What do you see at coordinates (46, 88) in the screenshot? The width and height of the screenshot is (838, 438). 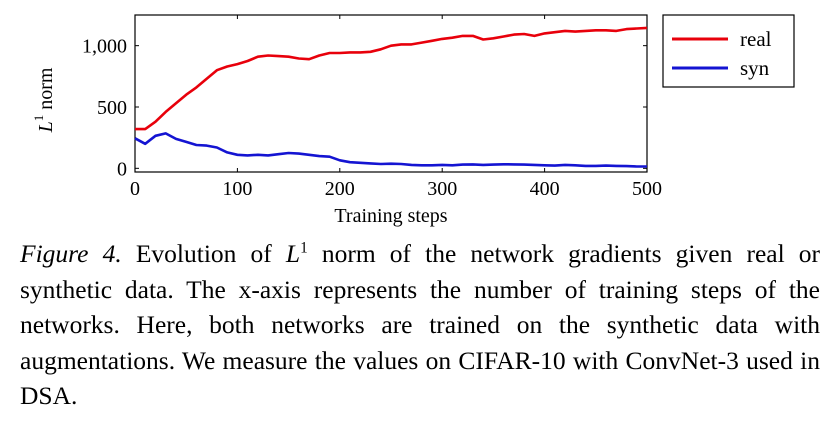 I see `y-axis-word: norm` at bounding box center [46, 88].